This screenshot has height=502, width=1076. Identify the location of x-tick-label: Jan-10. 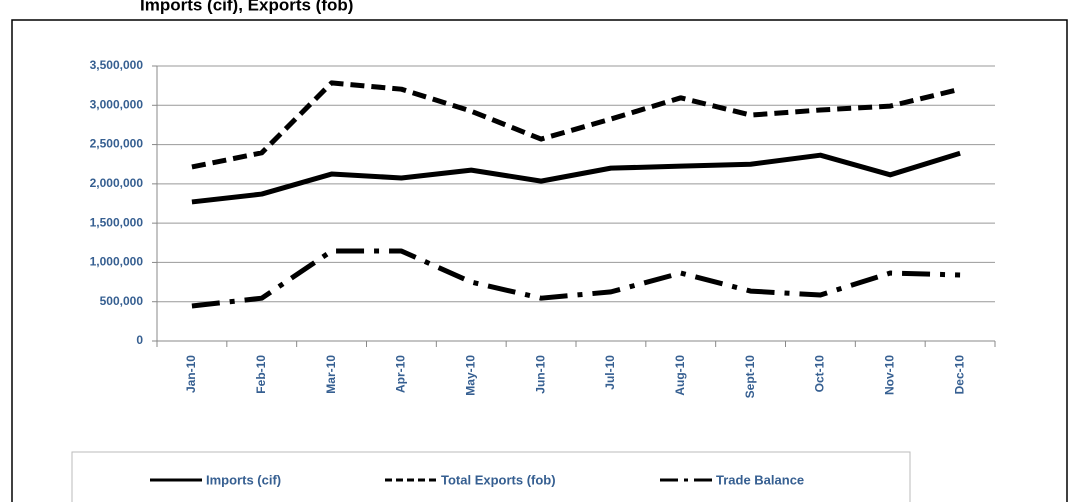
(191, 374).